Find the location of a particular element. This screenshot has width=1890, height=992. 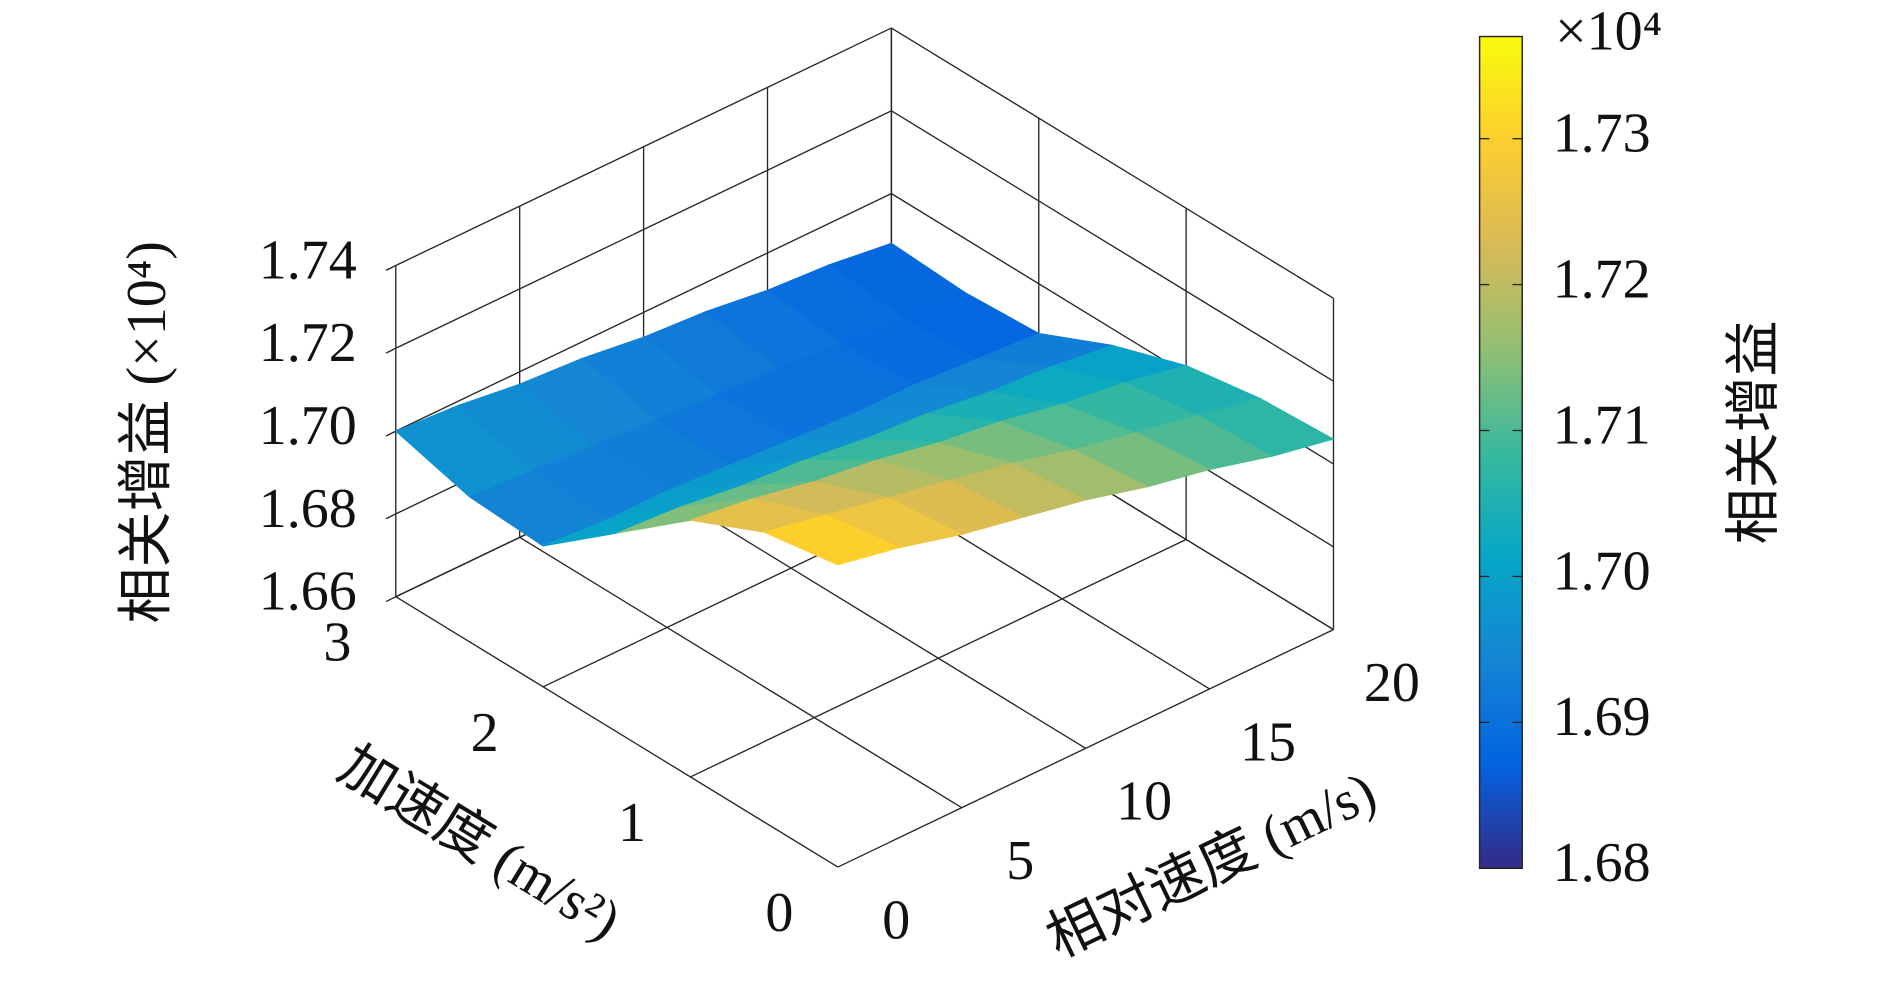

z-tick-label: 1.66 is located at coordinates (308, 592).